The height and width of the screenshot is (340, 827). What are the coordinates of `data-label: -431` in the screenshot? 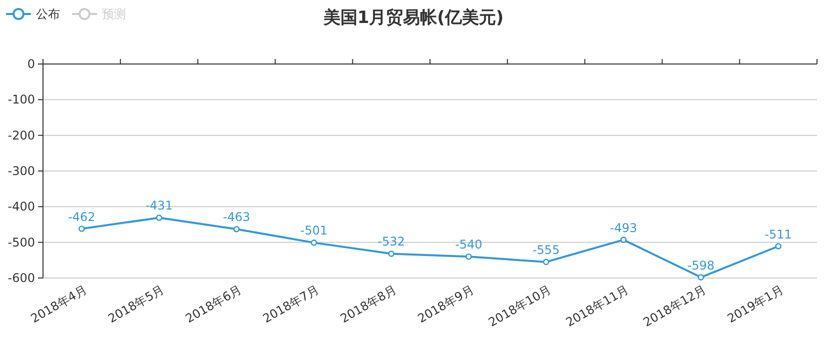 It's located at (159, 205).